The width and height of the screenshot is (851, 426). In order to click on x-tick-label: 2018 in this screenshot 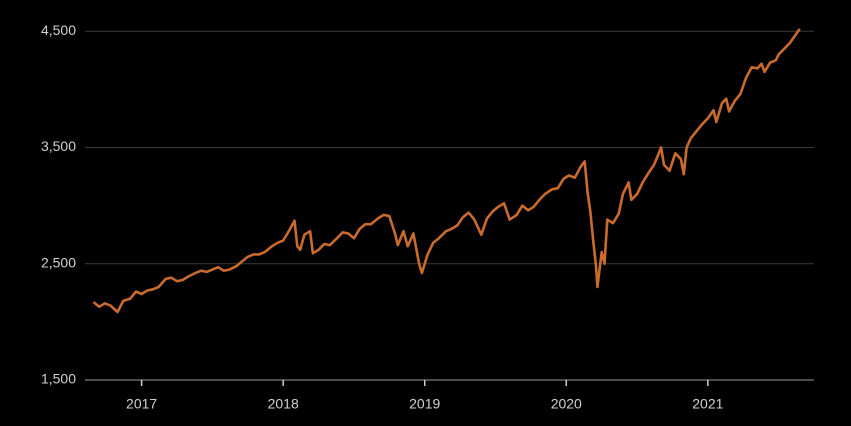, I will do `click(283, 404)`.